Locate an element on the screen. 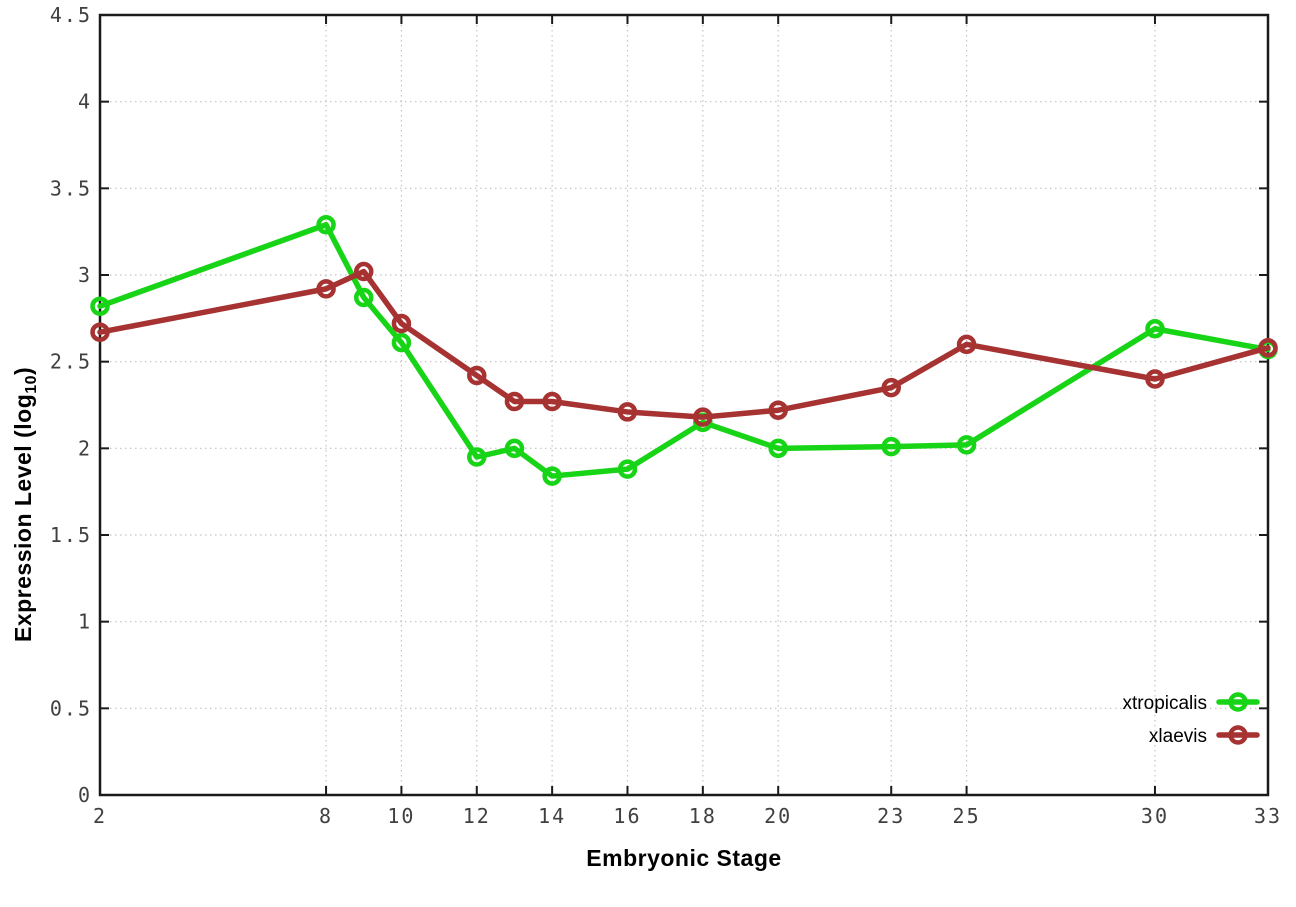 This screenshot has width=1296, height=907. x-tick-label: 25 is located at coordinates (967, 816).